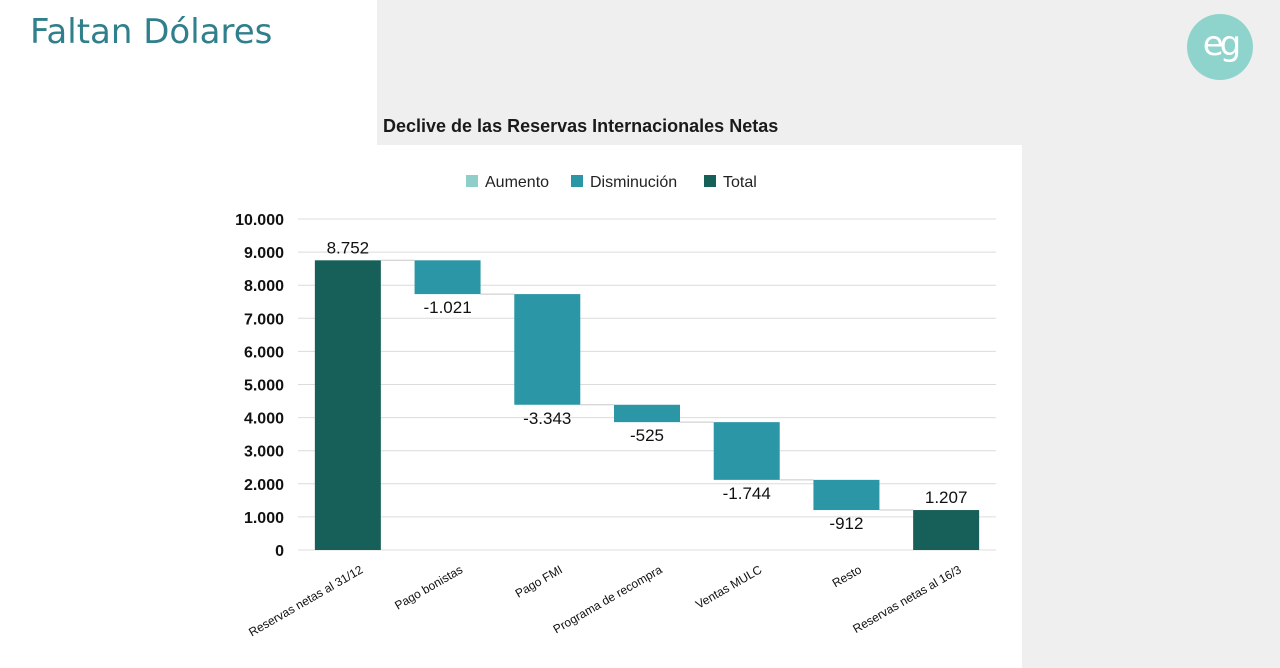 This screenshot has height=668, width=1280. Describe the element at coordinates (305, 600) in the screenshot. I see `x-tick-label-0: Reservas netas al 31/12` at that location.